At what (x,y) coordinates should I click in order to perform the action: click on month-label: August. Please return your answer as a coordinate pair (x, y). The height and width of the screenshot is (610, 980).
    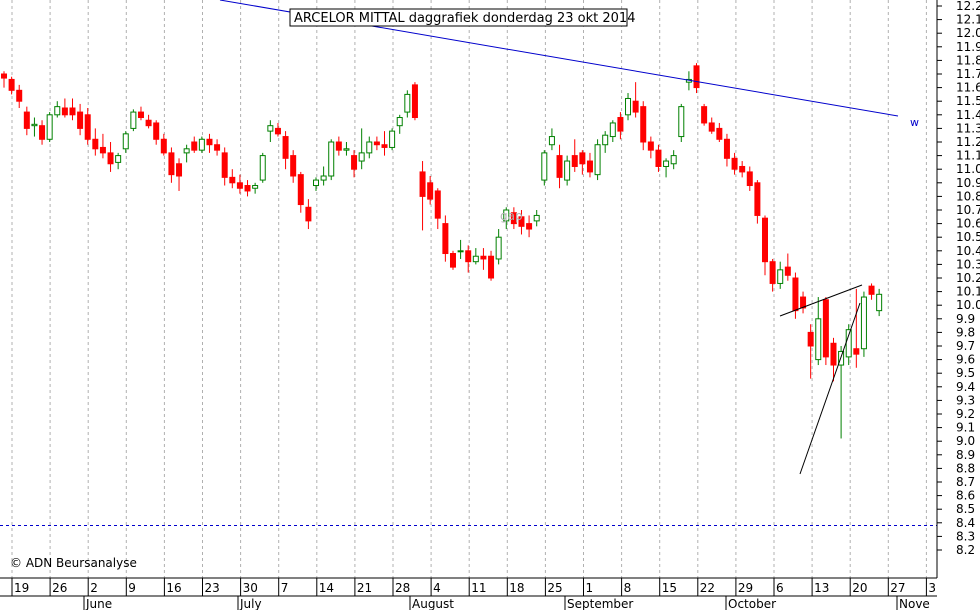
    Looking at the image, I should click on (433, 603).